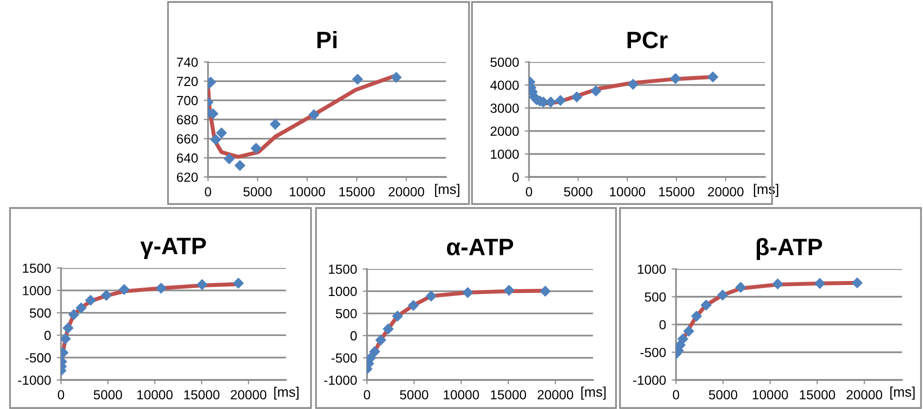 The height and width of the screenshot is (409, 923). What do you see at coordinates (187, 158) in the screenshot?
I see `y-tick-label: 640` at bounding box center [187, 158].